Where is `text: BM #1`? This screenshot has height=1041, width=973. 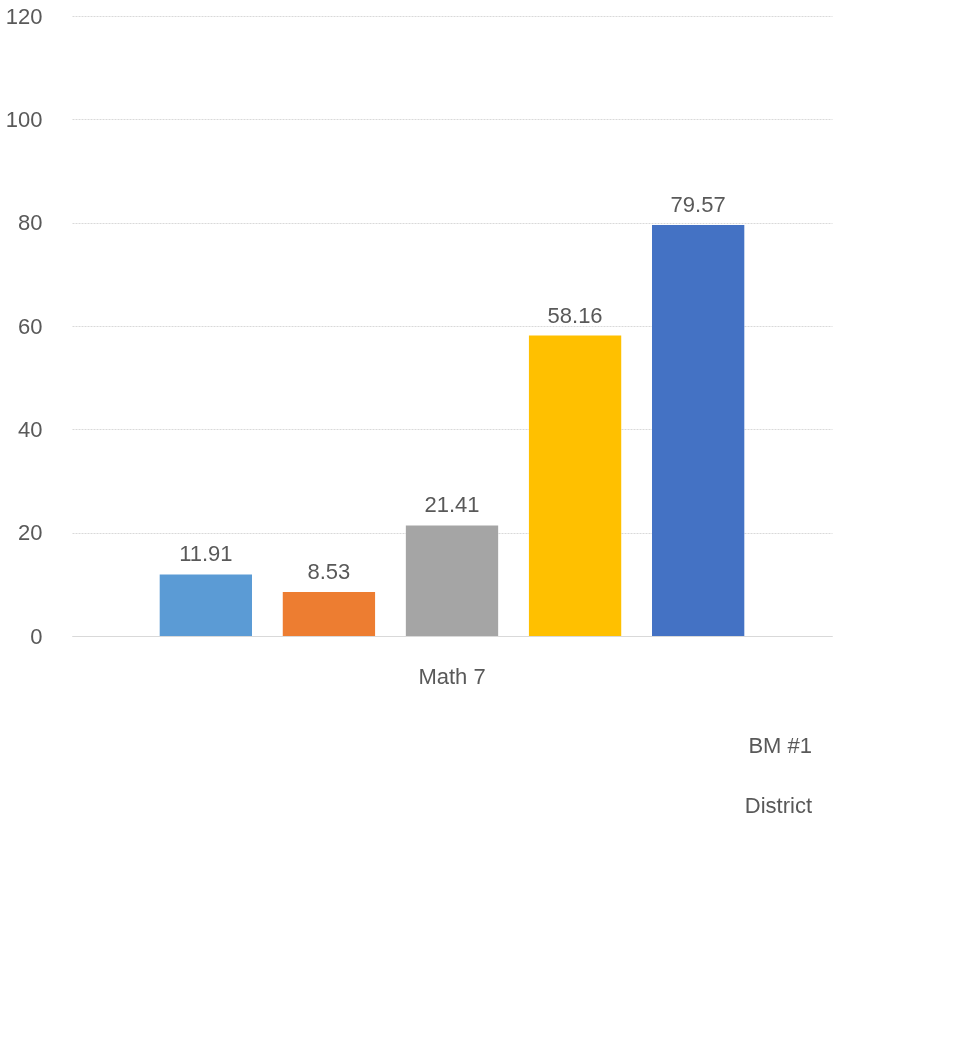
text: BM #1 is located at coordinates (780, 745).